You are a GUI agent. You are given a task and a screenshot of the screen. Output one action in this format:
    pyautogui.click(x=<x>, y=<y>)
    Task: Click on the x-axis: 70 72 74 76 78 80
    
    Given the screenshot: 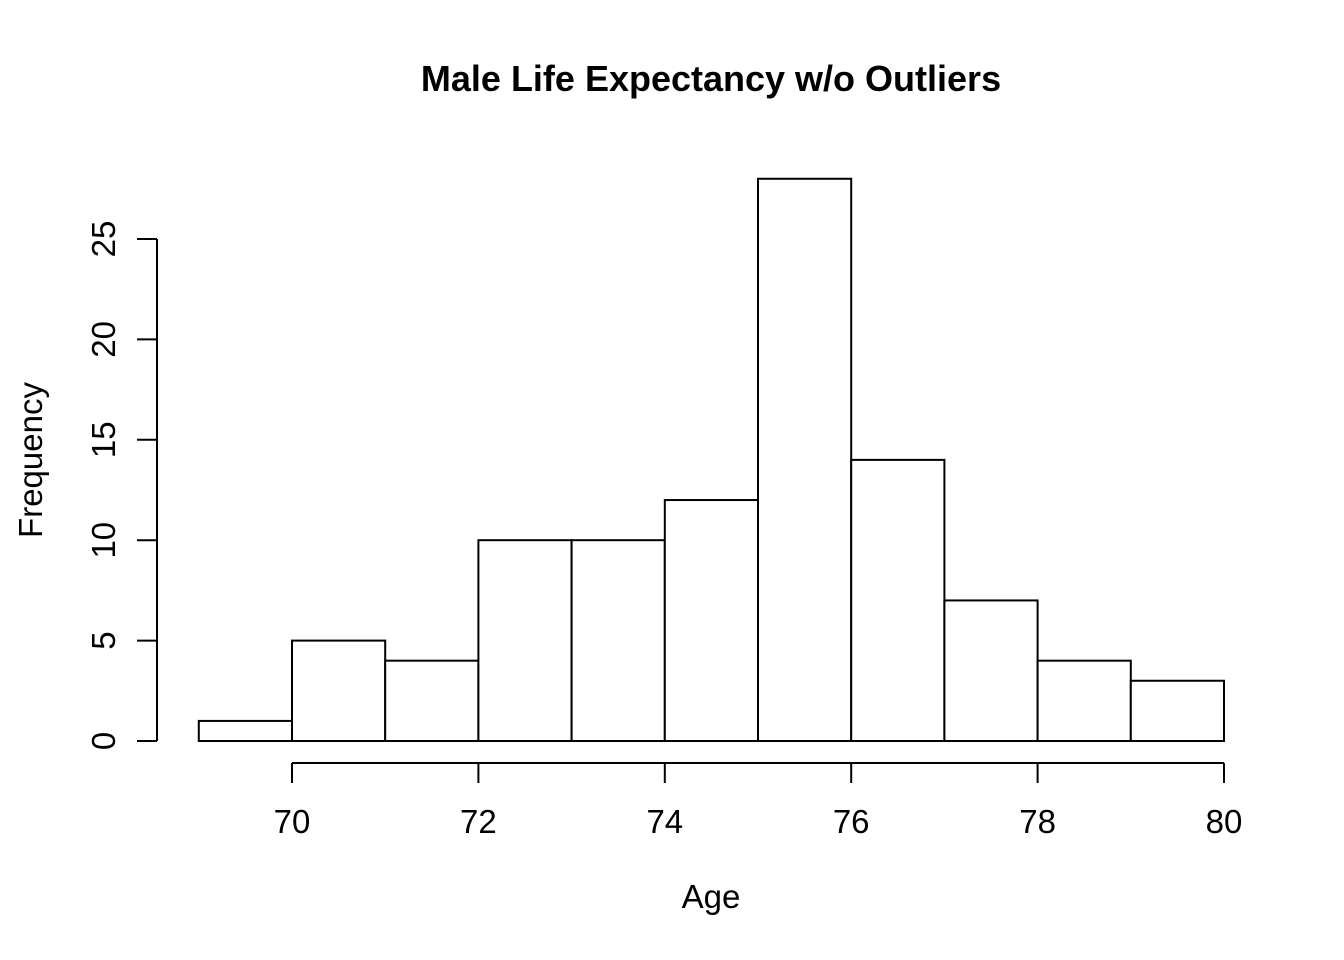 What is the action you would take?
    pyautogui.click(x=758, y=801)
    